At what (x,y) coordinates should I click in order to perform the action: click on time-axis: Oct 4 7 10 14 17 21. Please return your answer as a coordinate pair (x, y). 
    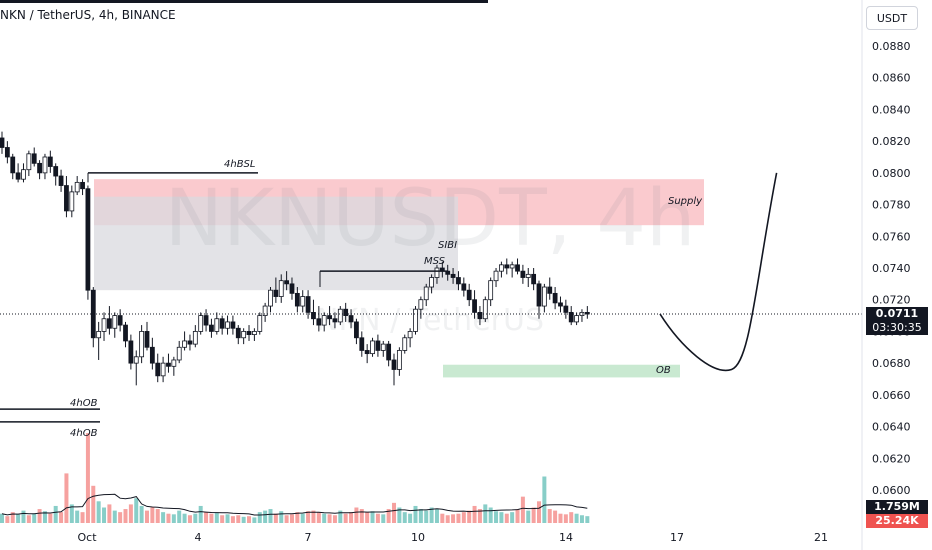
    Looking at the image, I should click on (452, 537).